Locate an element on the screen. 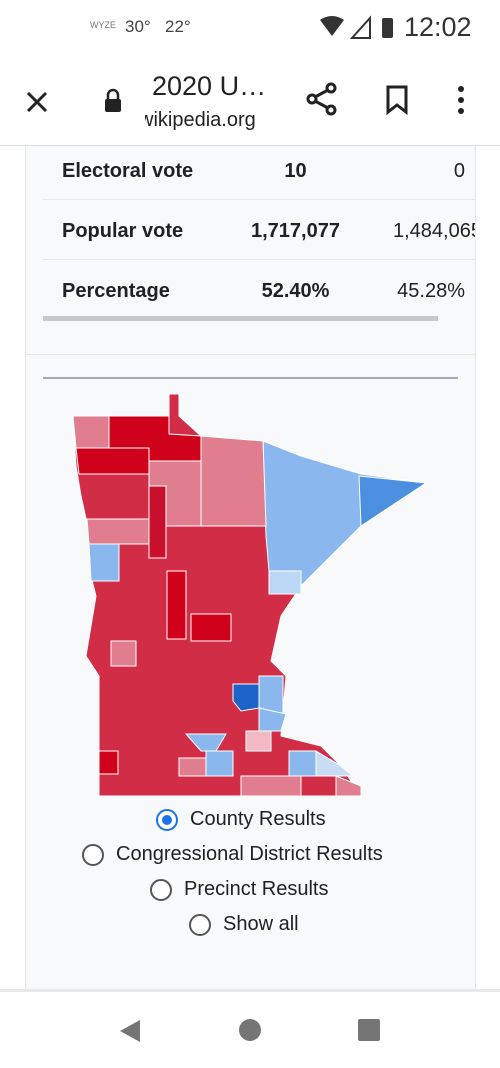 This screenshot has width=500, height=1068. radio-label: Congressional District Results is located at coordinates (249, 854).